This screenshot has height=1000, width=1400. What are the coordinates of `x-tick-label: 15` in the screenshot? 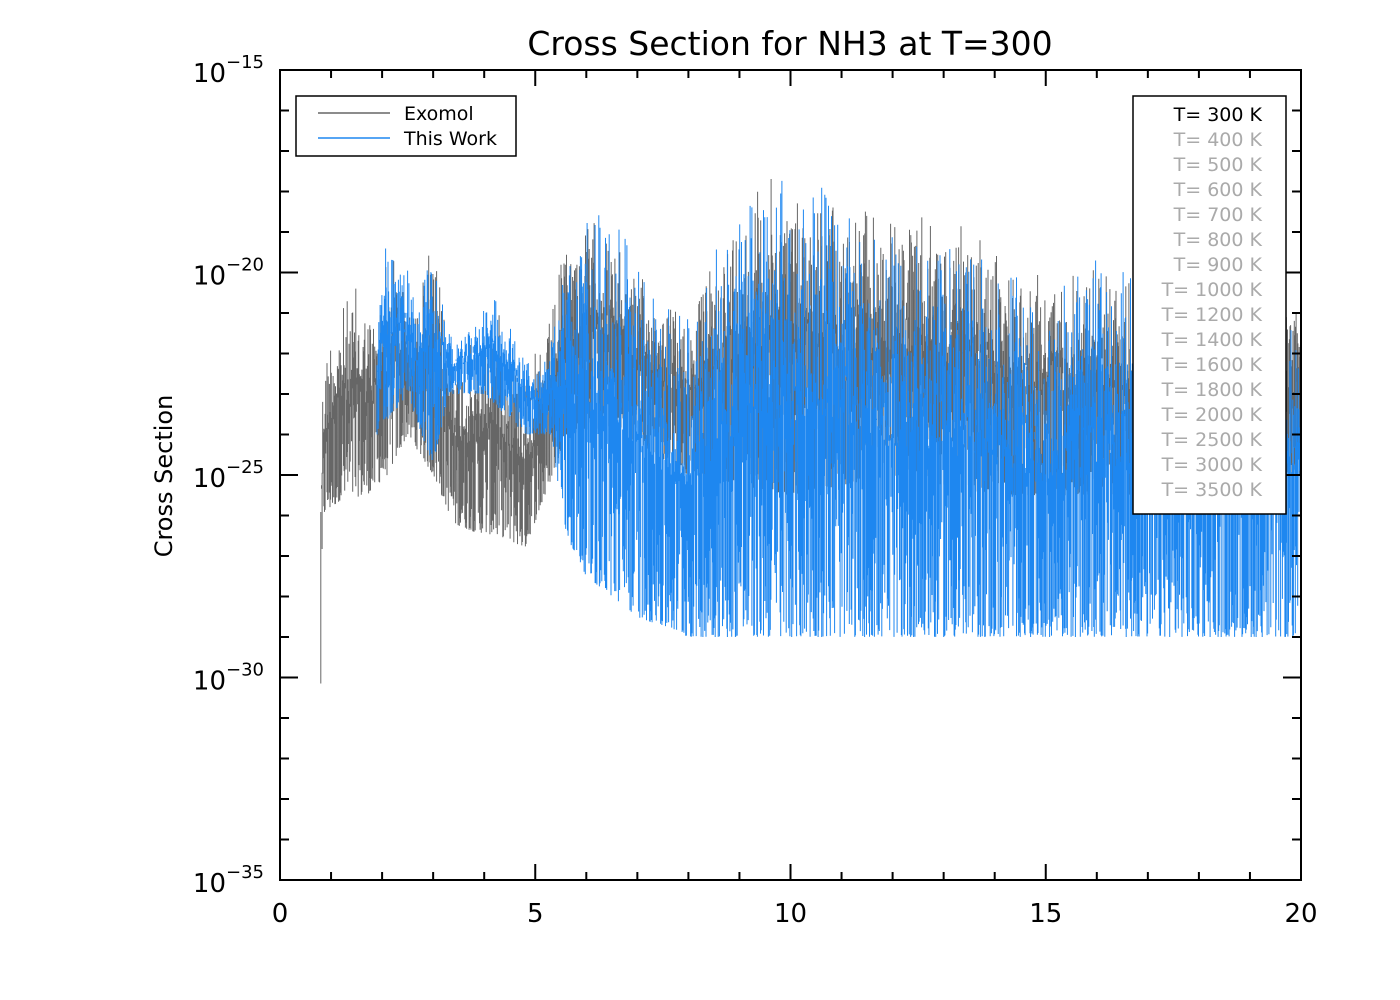 It's located at (1045, 914).